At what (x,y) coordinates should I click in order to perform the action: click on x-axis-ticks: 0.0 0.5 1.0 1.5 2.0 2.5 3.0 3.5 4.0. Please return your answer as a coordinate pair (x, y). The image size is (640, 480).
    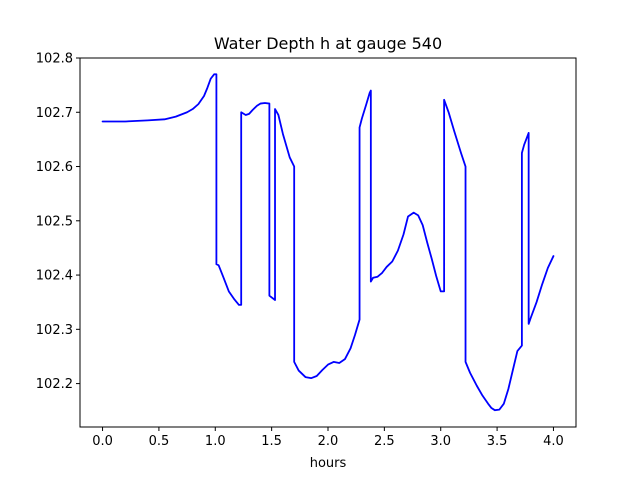
    Looking at the image, I should click on (328, 438).